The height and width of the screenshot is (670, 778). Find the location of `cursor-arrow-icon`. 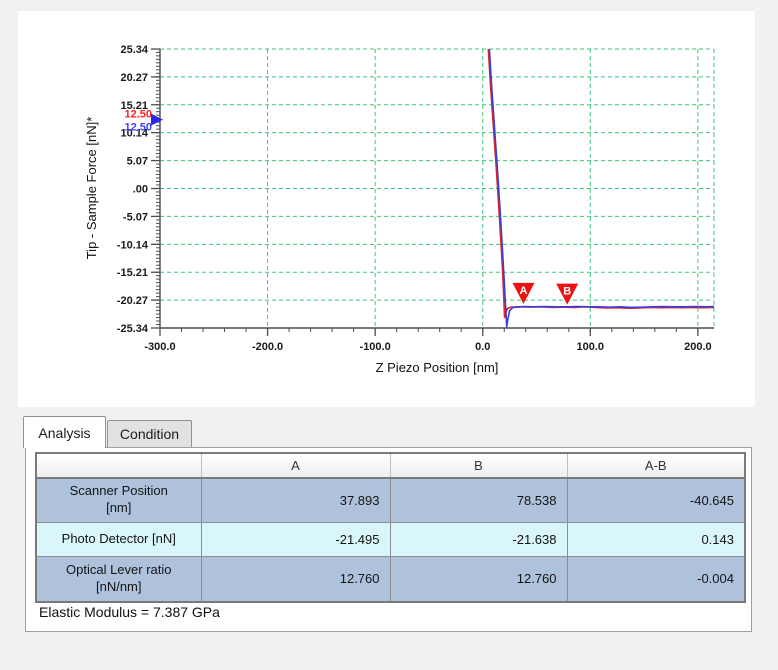

cursor-arrow-icon is located at coordinates (157, 119).